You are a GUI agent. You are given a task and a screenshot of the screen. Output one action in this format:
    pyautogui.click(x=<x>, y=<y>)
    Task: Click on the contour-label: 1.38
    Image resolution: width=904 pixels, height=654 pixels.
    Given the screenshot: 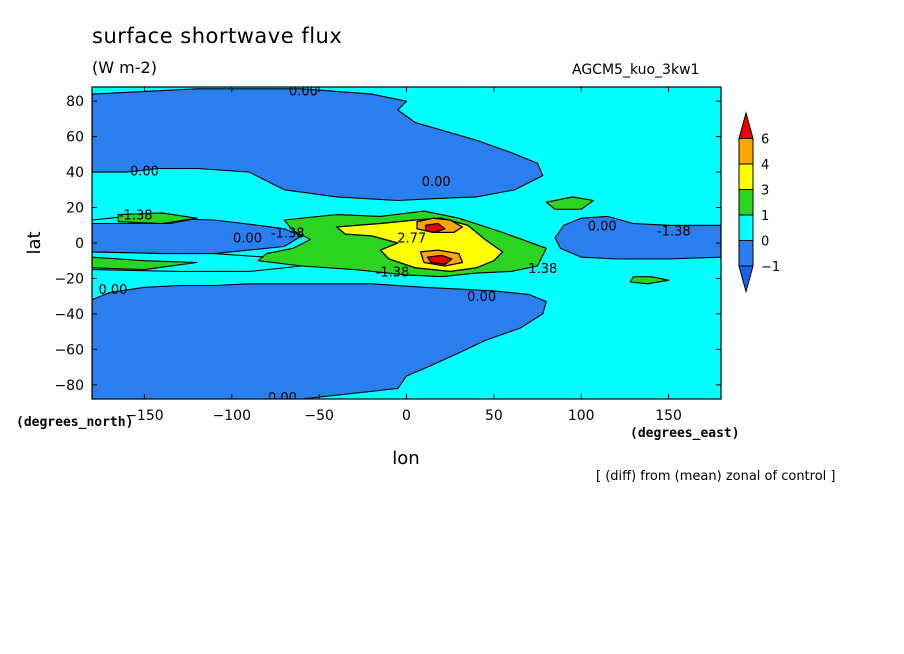 What is the action you would take?
    pyautogui.click(x=542, y=269)
    